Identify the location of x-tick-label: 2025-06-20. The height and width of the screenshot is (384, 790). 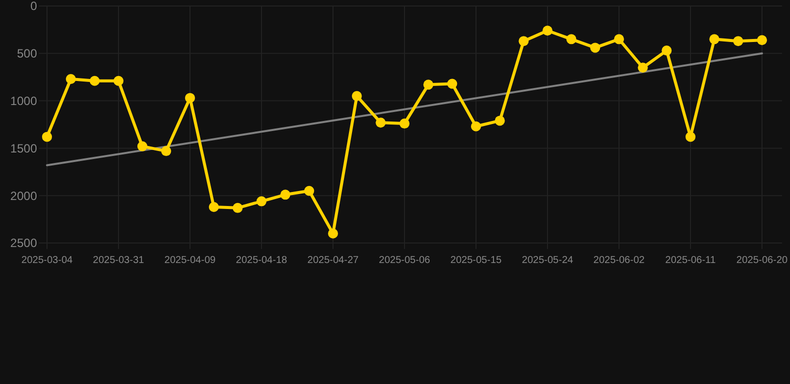
(762, 260).